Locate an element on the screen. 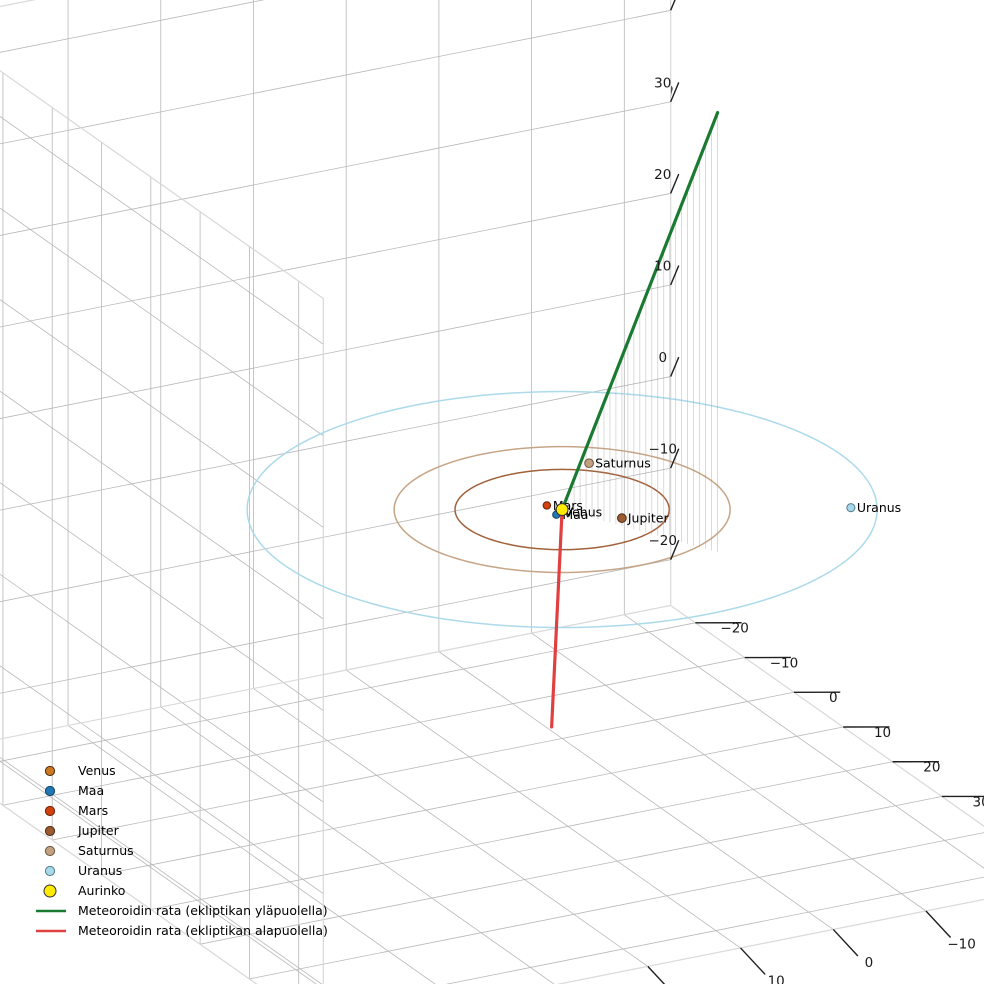 The height and width of the screenshot is (984, 984). tick-label-z-0: −20 is located at coordinates (663, 541).